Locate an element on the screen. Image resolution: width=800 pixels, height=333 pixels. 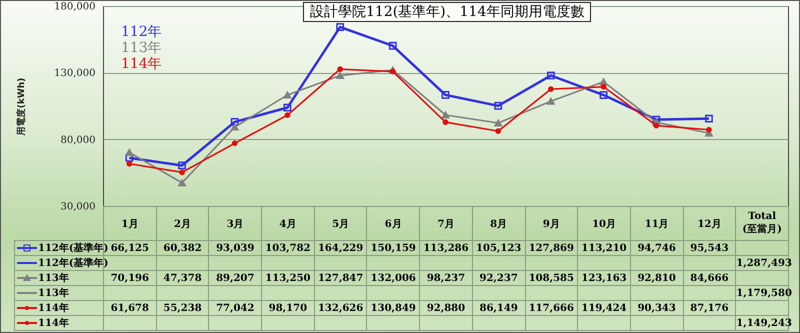
data-label: 61,678 is located at coordinates (130, 308).